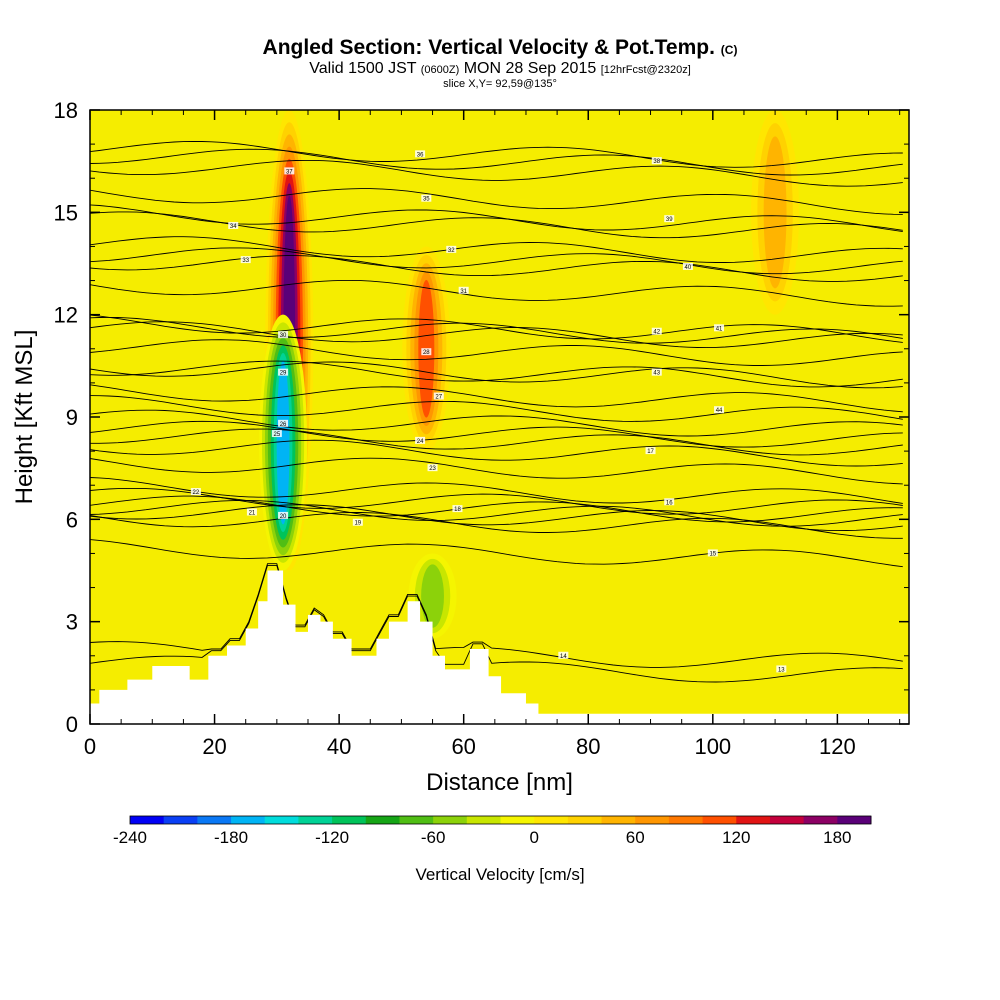 This screenshot has width=1000, height=1000. Describe the element at coordinates (72, 417) in the screenshot. I see `y-tick-label: 9` at that location.